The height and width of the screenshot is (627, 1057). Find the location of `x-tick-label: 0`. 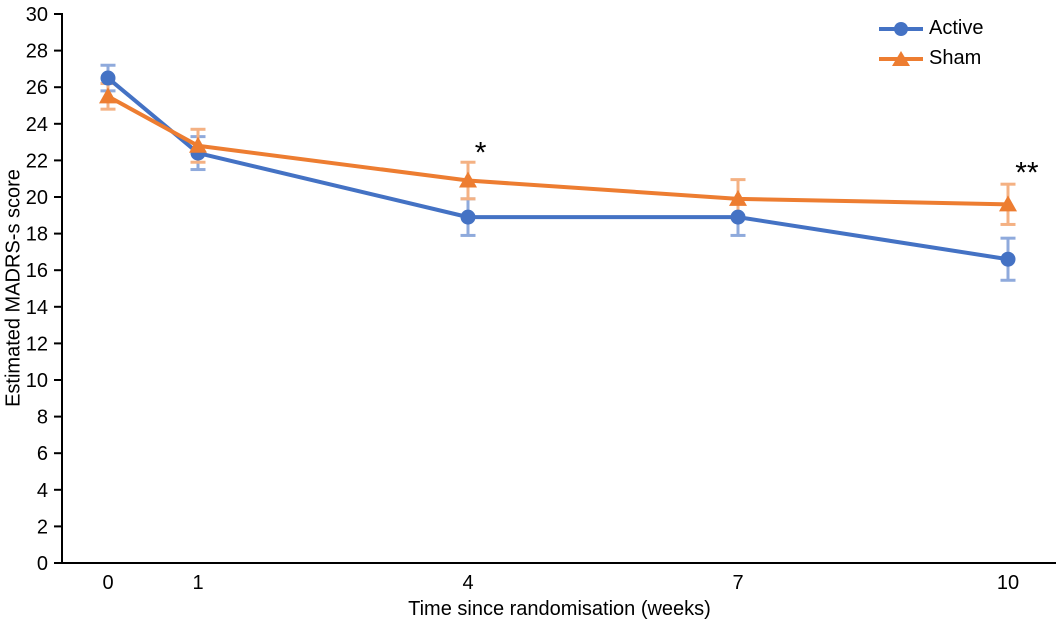

x-tick-label: 0 is located at coordinates (107, 583).